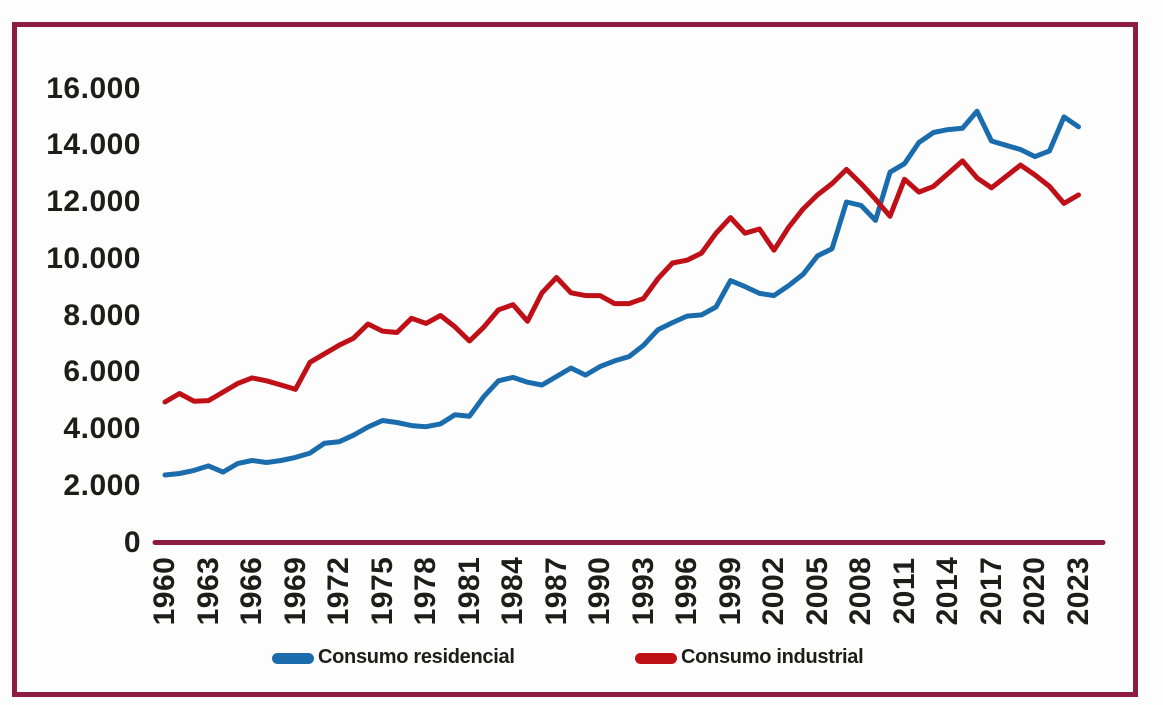 The height and width of the screenshot is (705, 1163). I want to click on y-tick-label: 12.000, so click(93, 201).